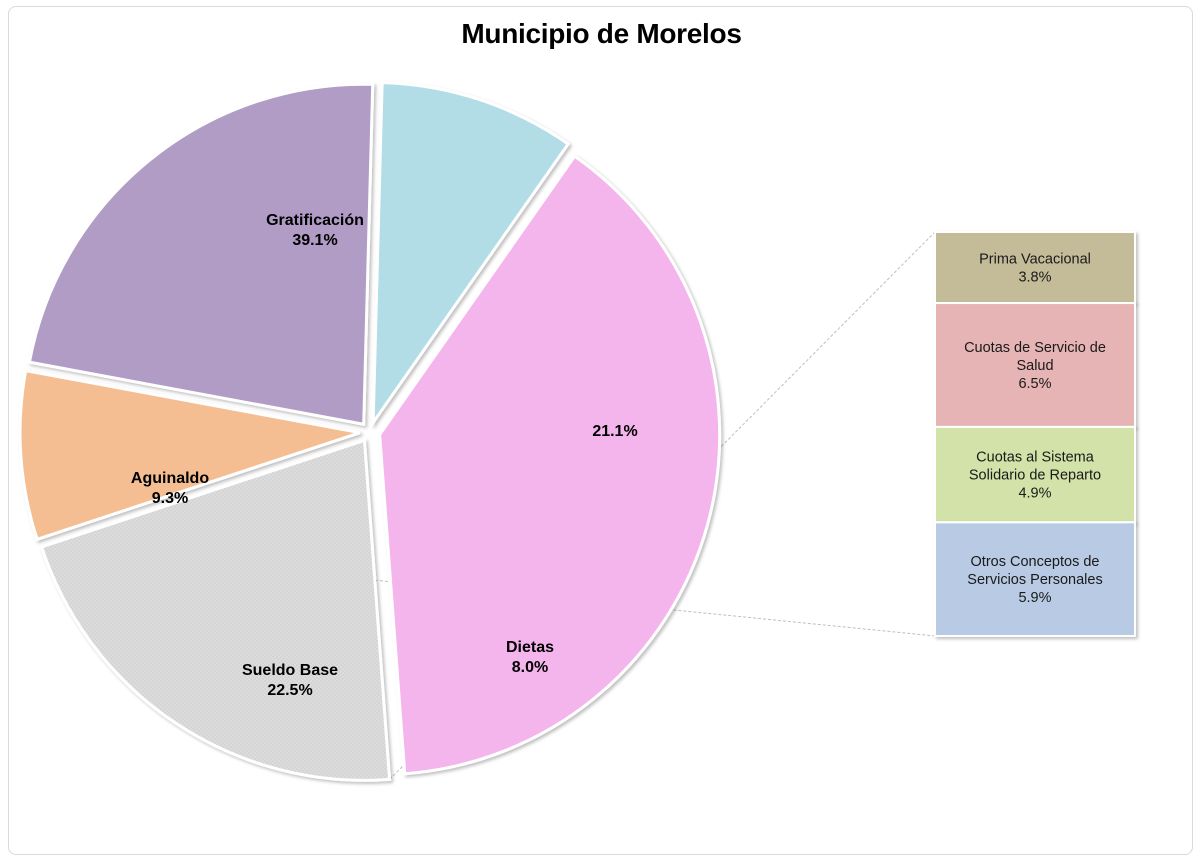 This screenshot has width=1203, height=863. I want to click on slice-label-dietas: Dietas 8.0%, so click(530, 657).